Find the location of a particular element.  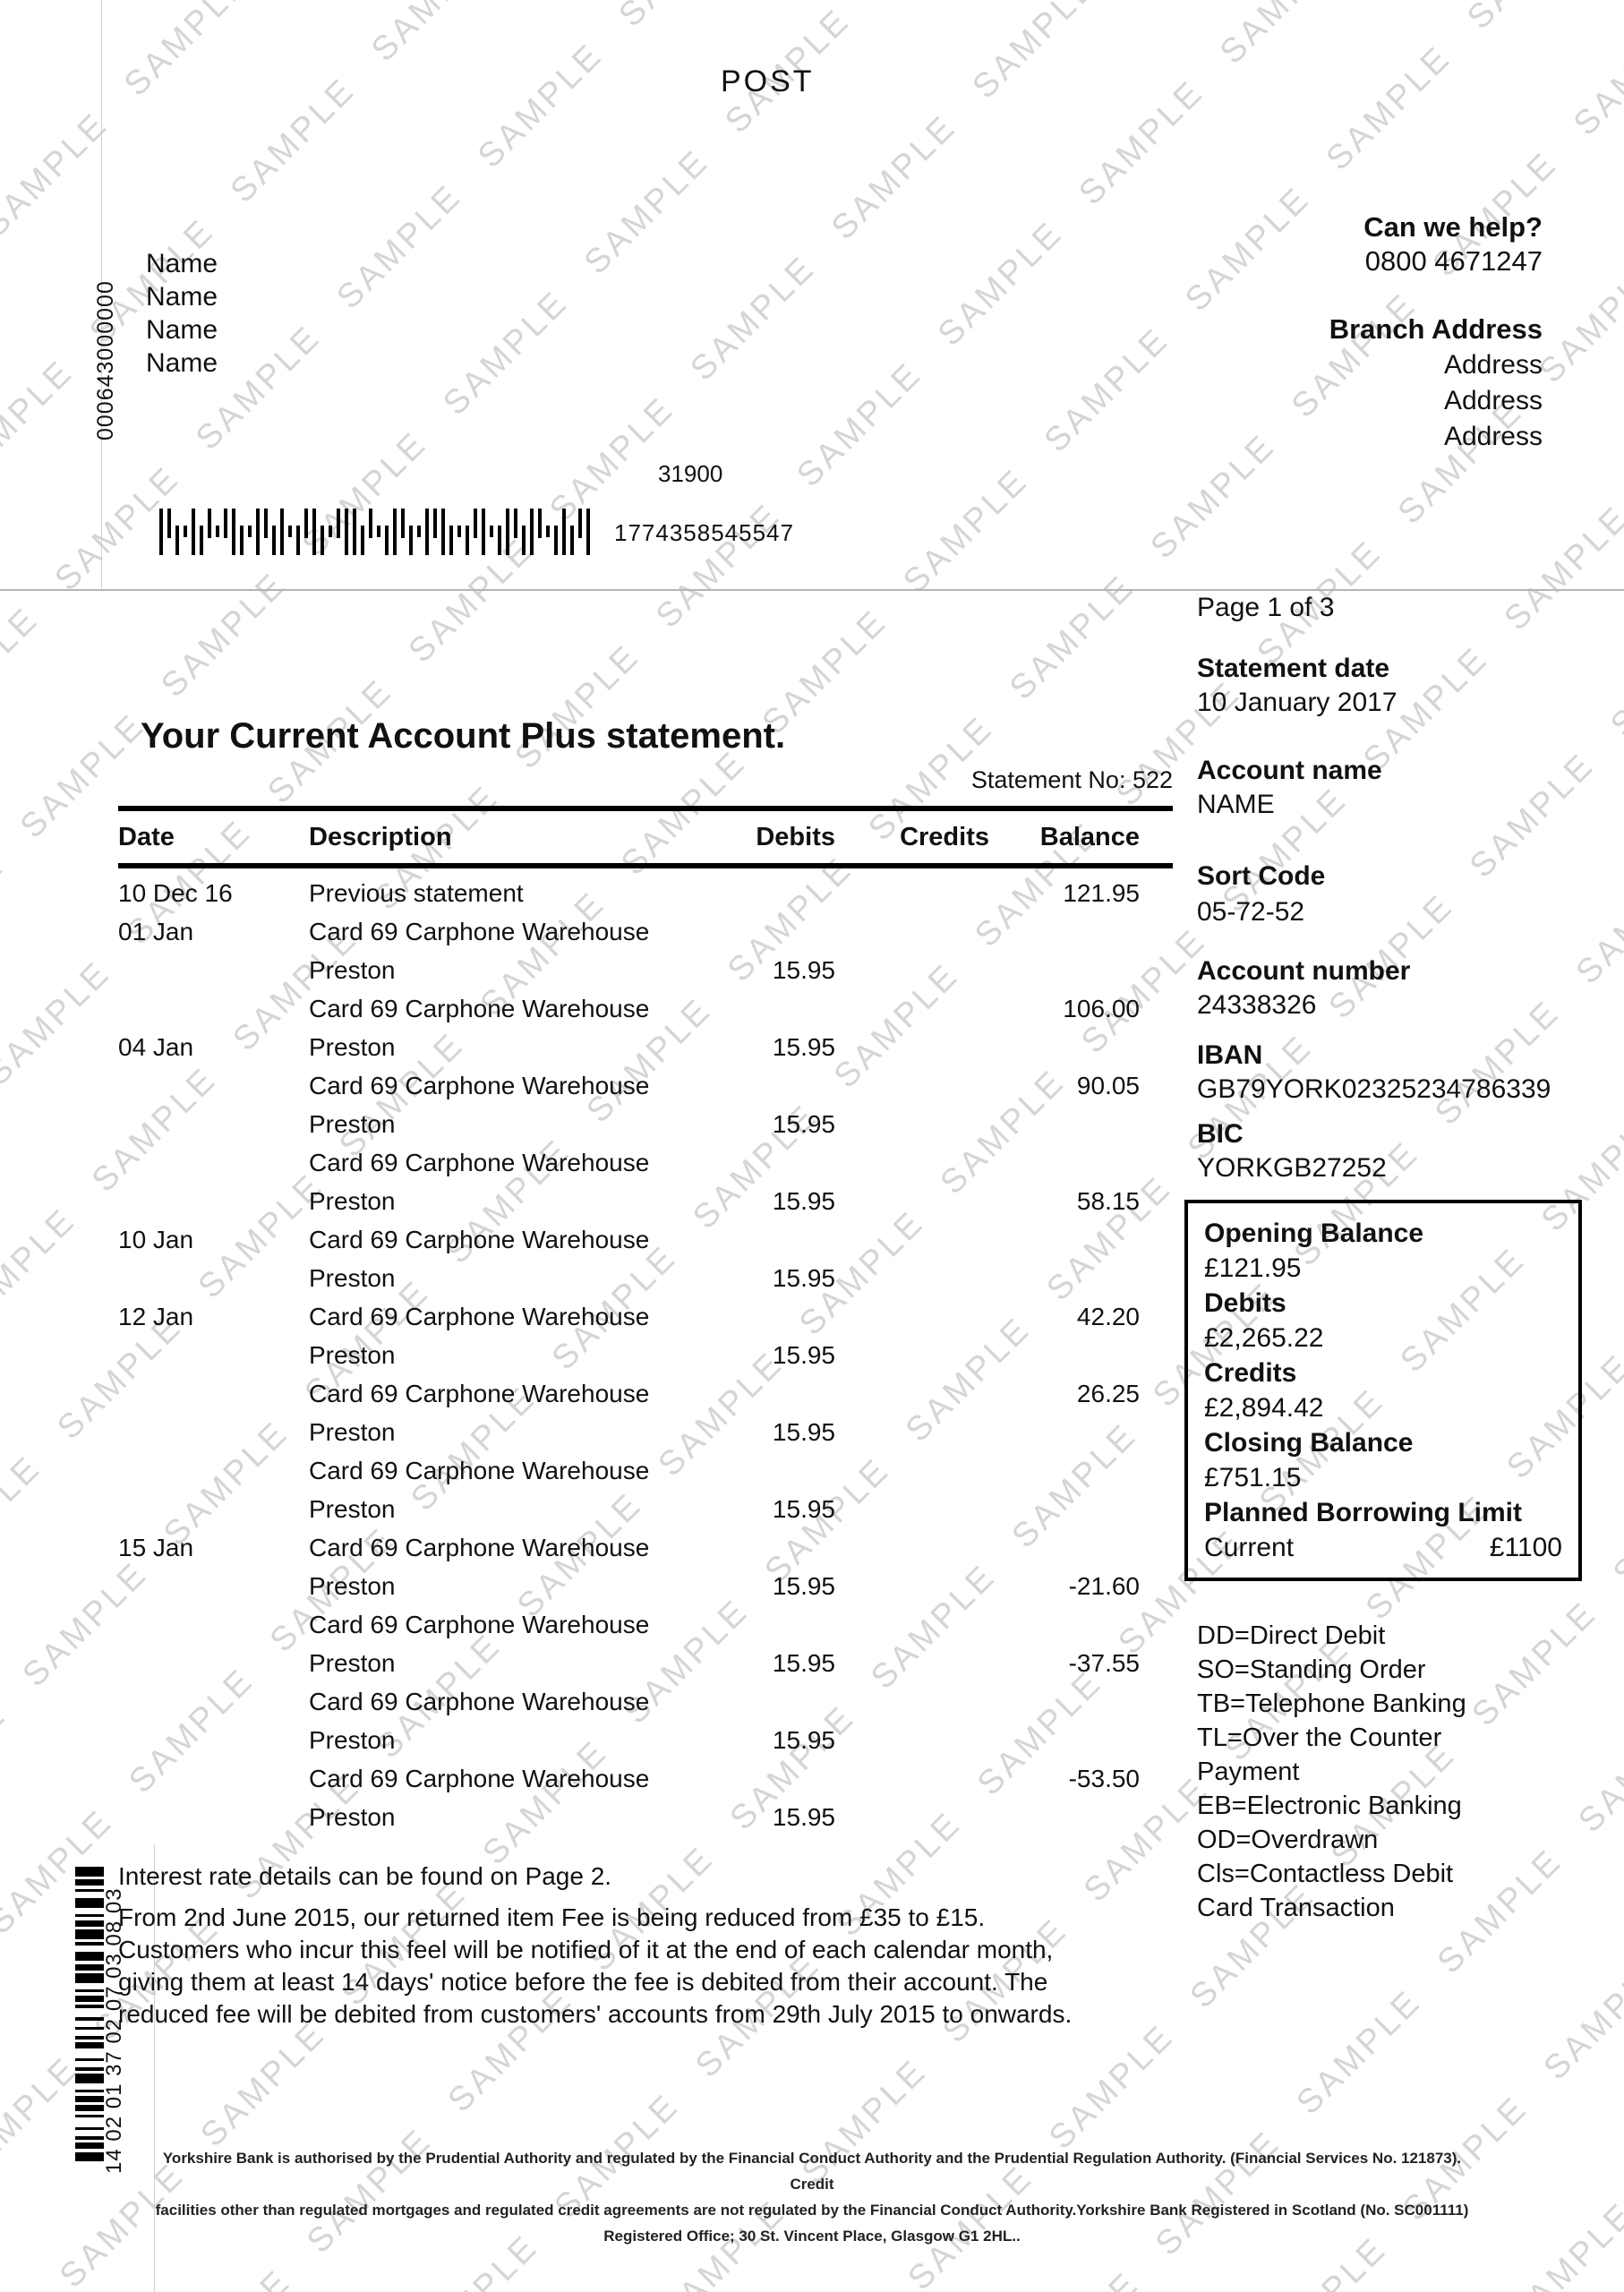

closing-balance-value: £751.15 is located at coordinates (1253, 1477).